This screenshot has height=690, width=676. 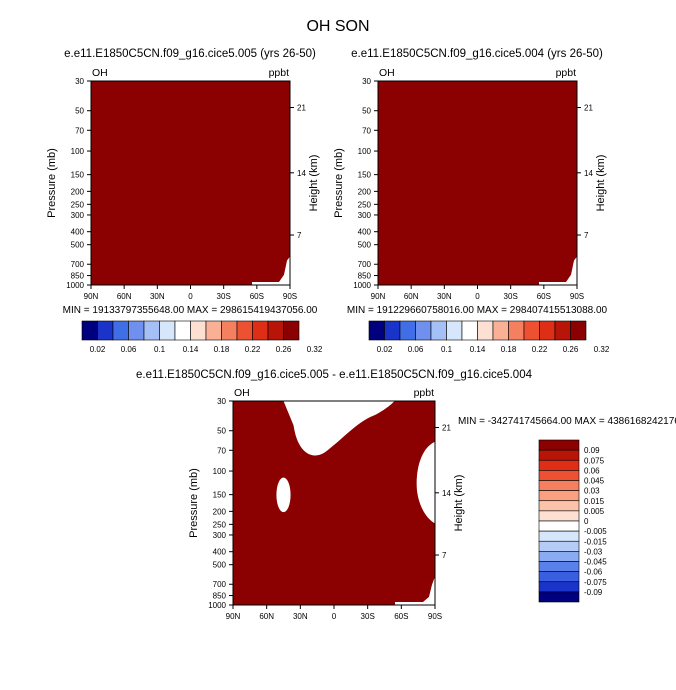 What do you see at coordinates (365, 264) in the screenshot?
I see `y-tick-label: 700` at bounding box center [365, 264].